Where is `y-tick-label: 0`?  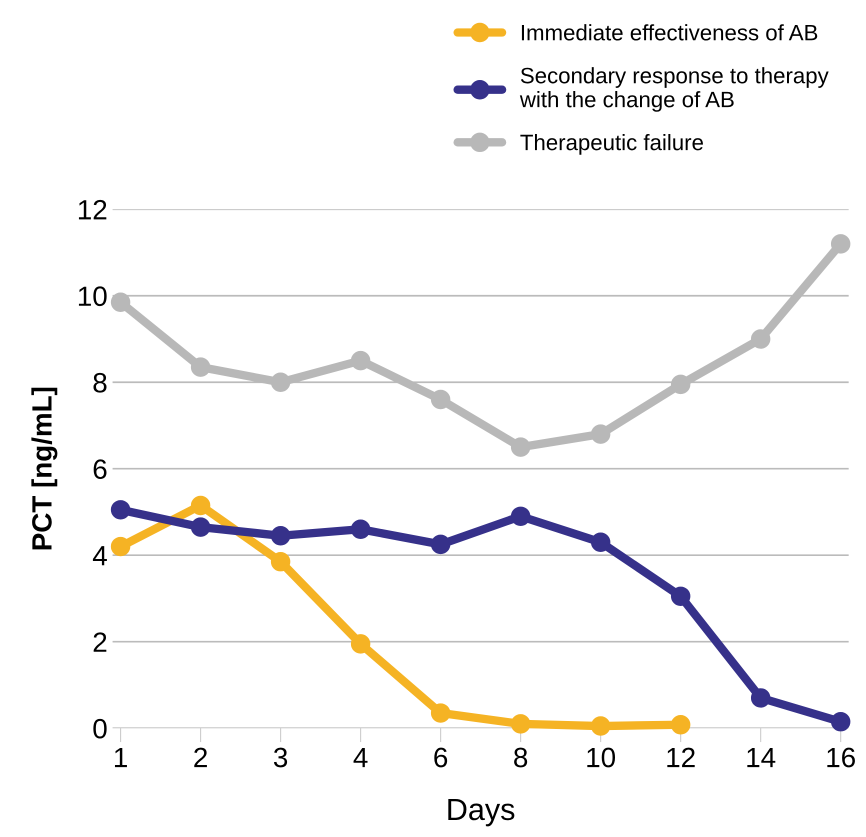 y-tick-label: 0 is located at coordinates (100, 728).